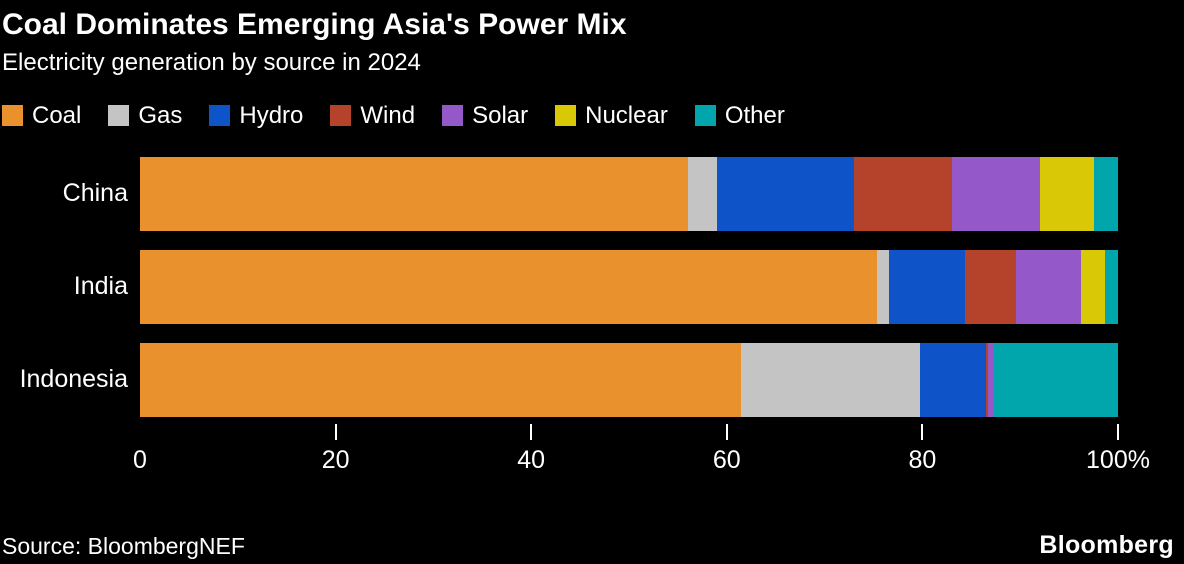 The height and width of the screenshot is (564, 1184). Describe the element at coordinates (453, 116) in the screenshot. I see `legend-swatch-solar` at that location.